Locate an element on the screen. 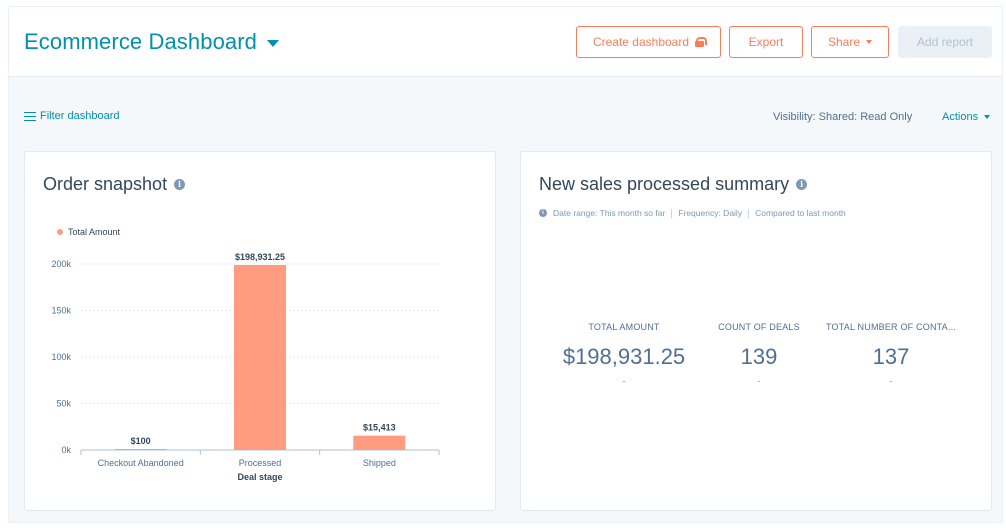 This screenshot has width=1006, height=528. actions-dropdown: Actions is located at coordinates (966, 117).